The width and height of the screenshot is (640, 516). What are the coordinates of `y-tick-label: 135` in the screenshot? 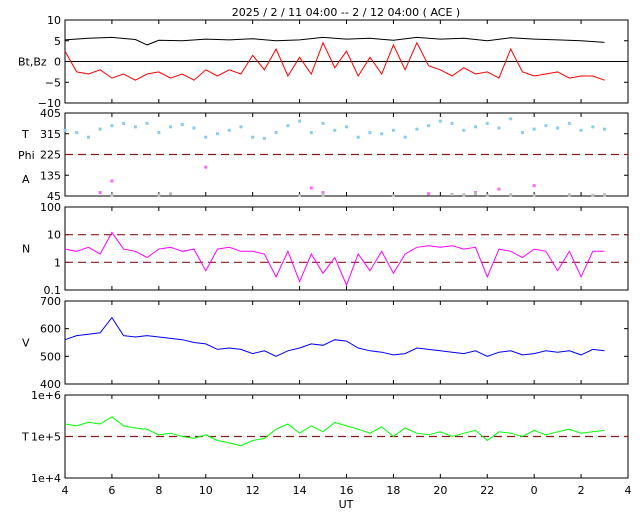 It's located at (50, 175).